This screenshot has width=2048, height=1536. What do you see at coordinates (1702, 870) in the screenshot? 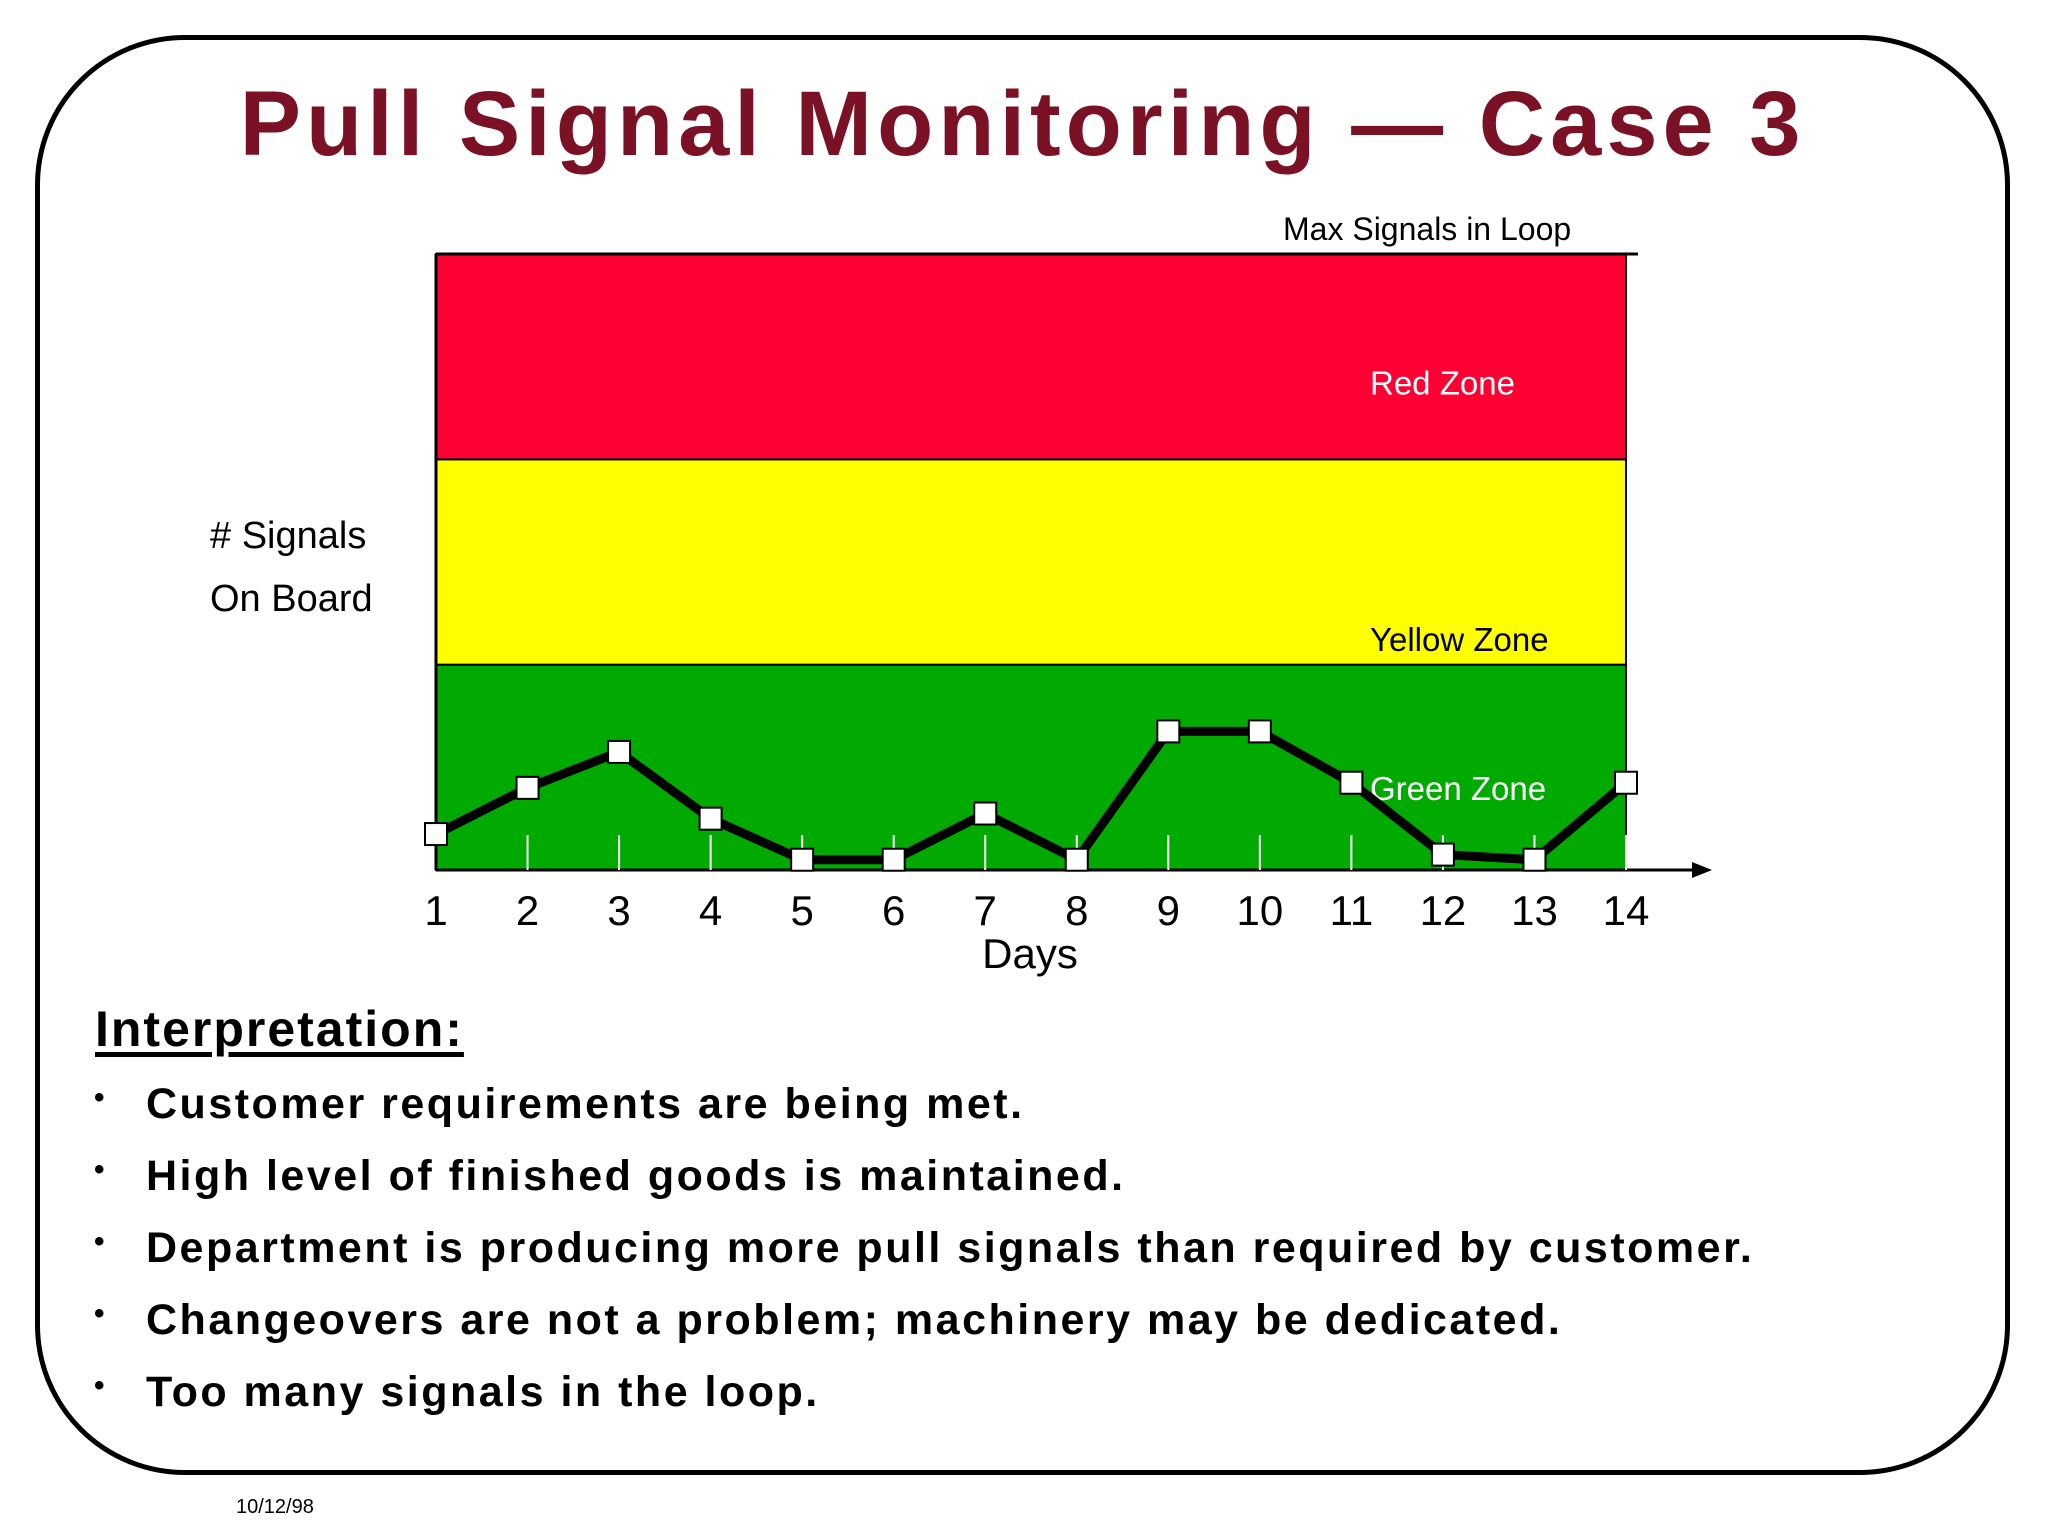
I see `x-axis-arrow-icon` at bounding box center [1702, 870].